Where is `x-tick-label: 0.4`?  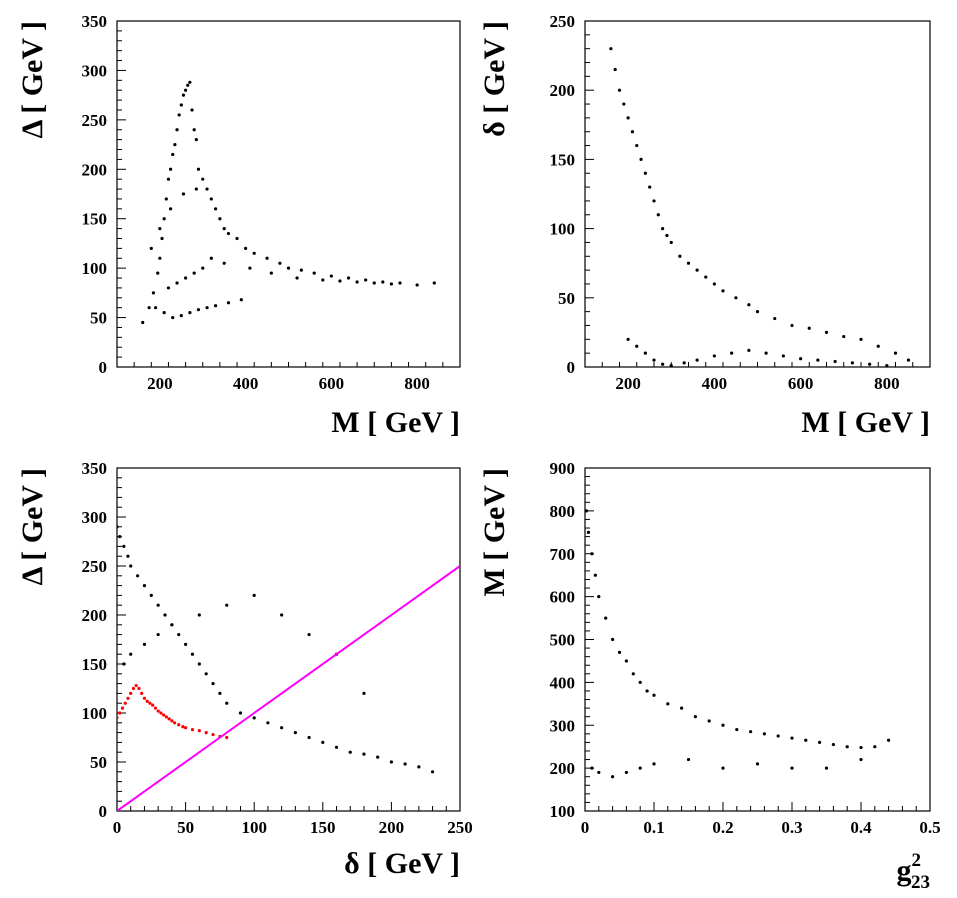
x-tick-label: 0.4 is located at coordinates (861, 827).